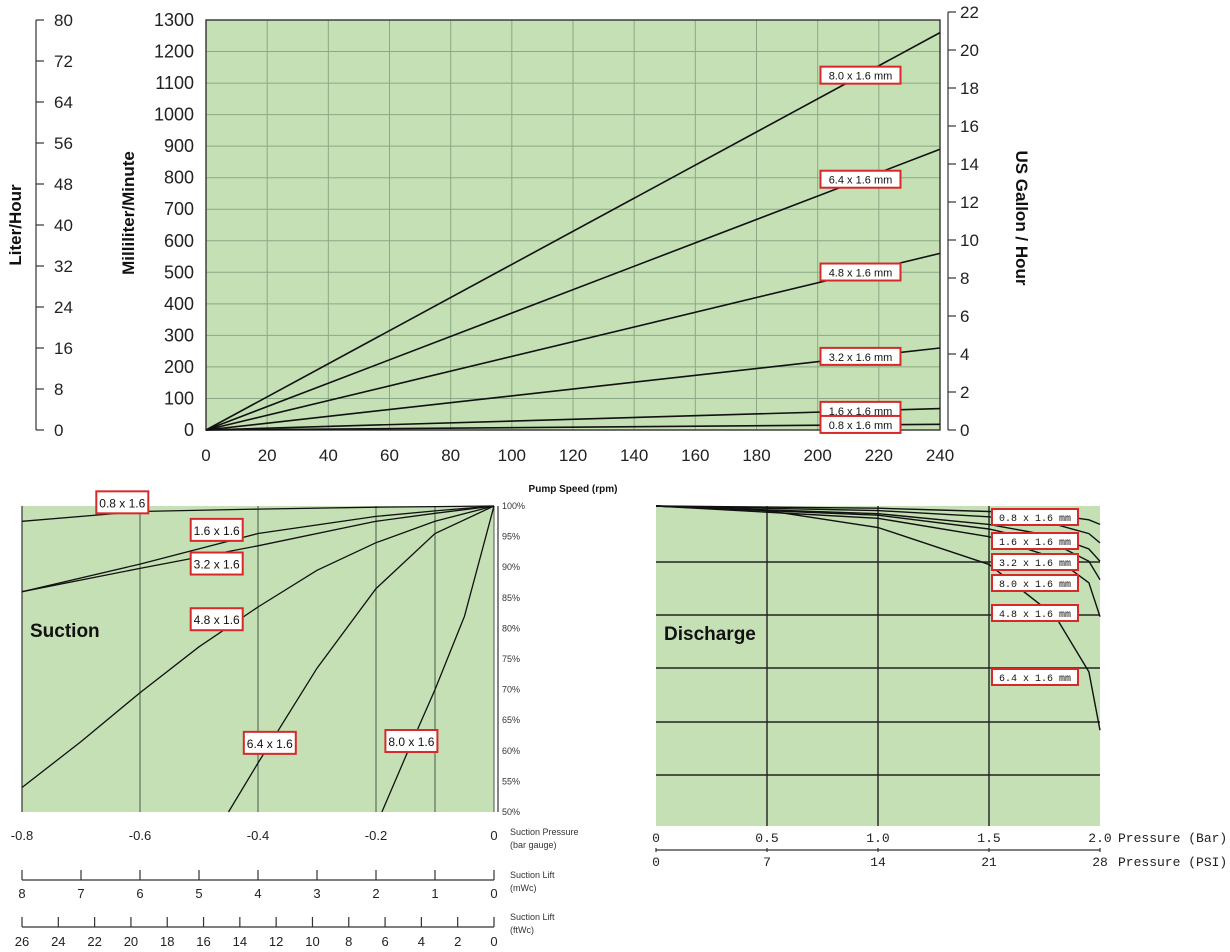 This screenshot has width=1230, height=952. Describe the element at coordinates (513, 506) in the screenshot. I see `suction-y-tick-label: 100%` at that location.